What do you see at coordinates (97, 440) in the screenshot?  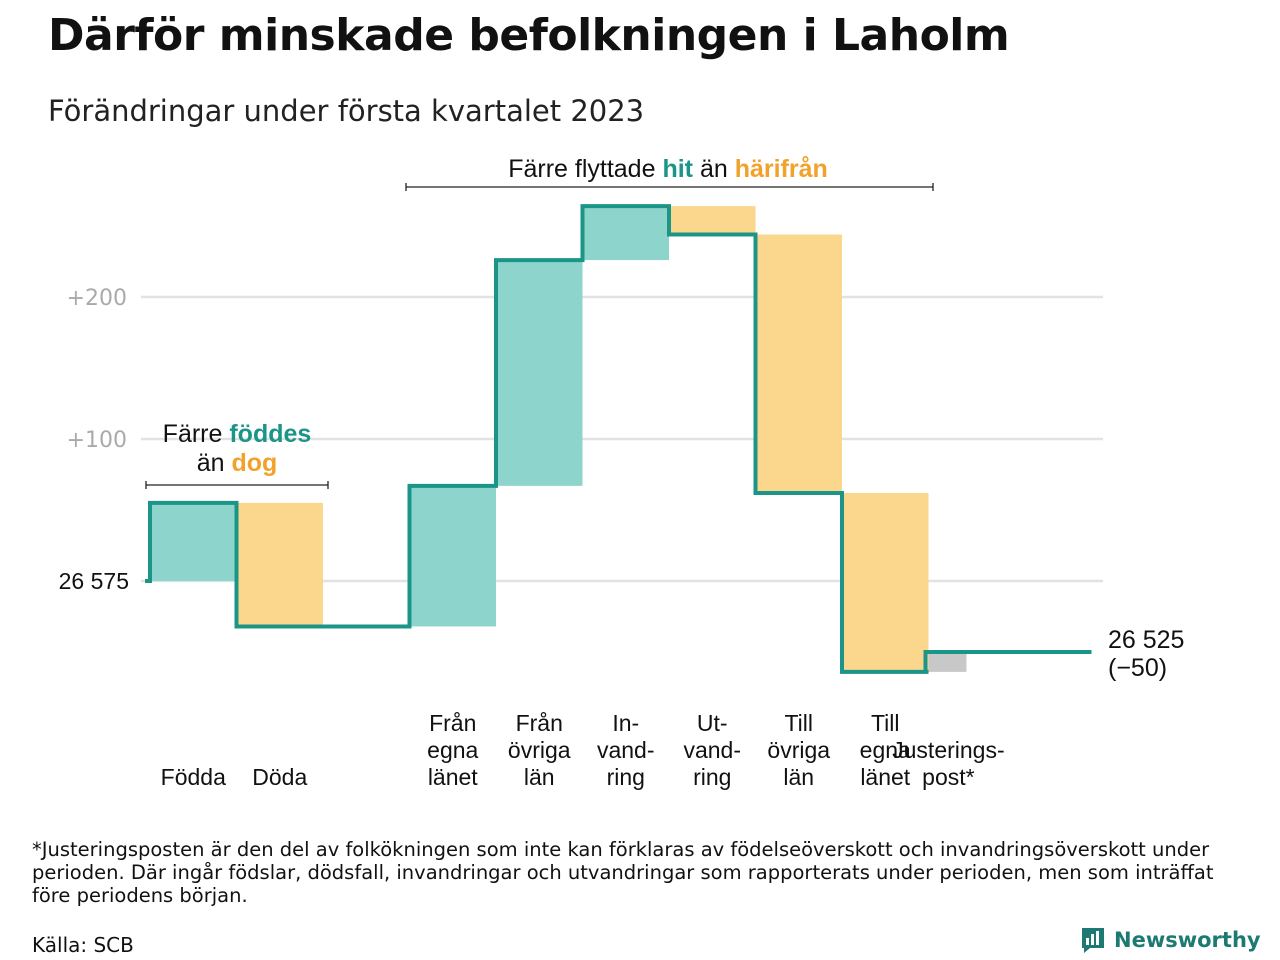 I see `y-tick-label: +100` at bounding box center [97, 440].